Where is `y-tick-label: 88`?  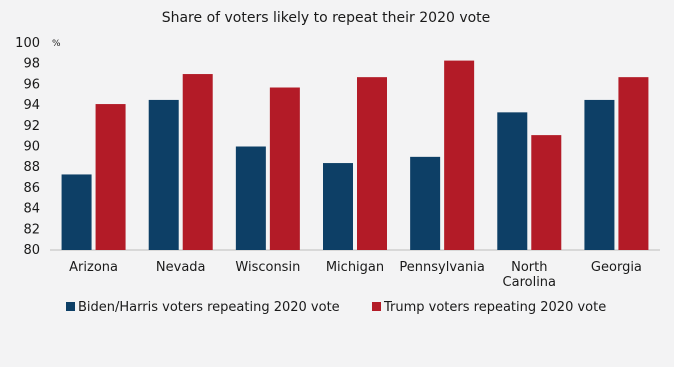
y-tick-label: 88 is located at coordinates (31, 167).